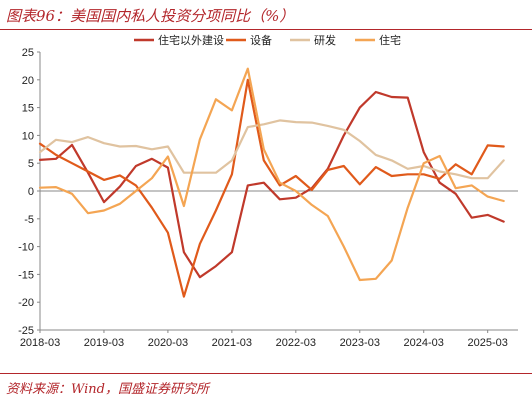 The height and width of the screenshot is (402, 532). I want to click on legend-item: 住宅以外建设, so click(179, 40).